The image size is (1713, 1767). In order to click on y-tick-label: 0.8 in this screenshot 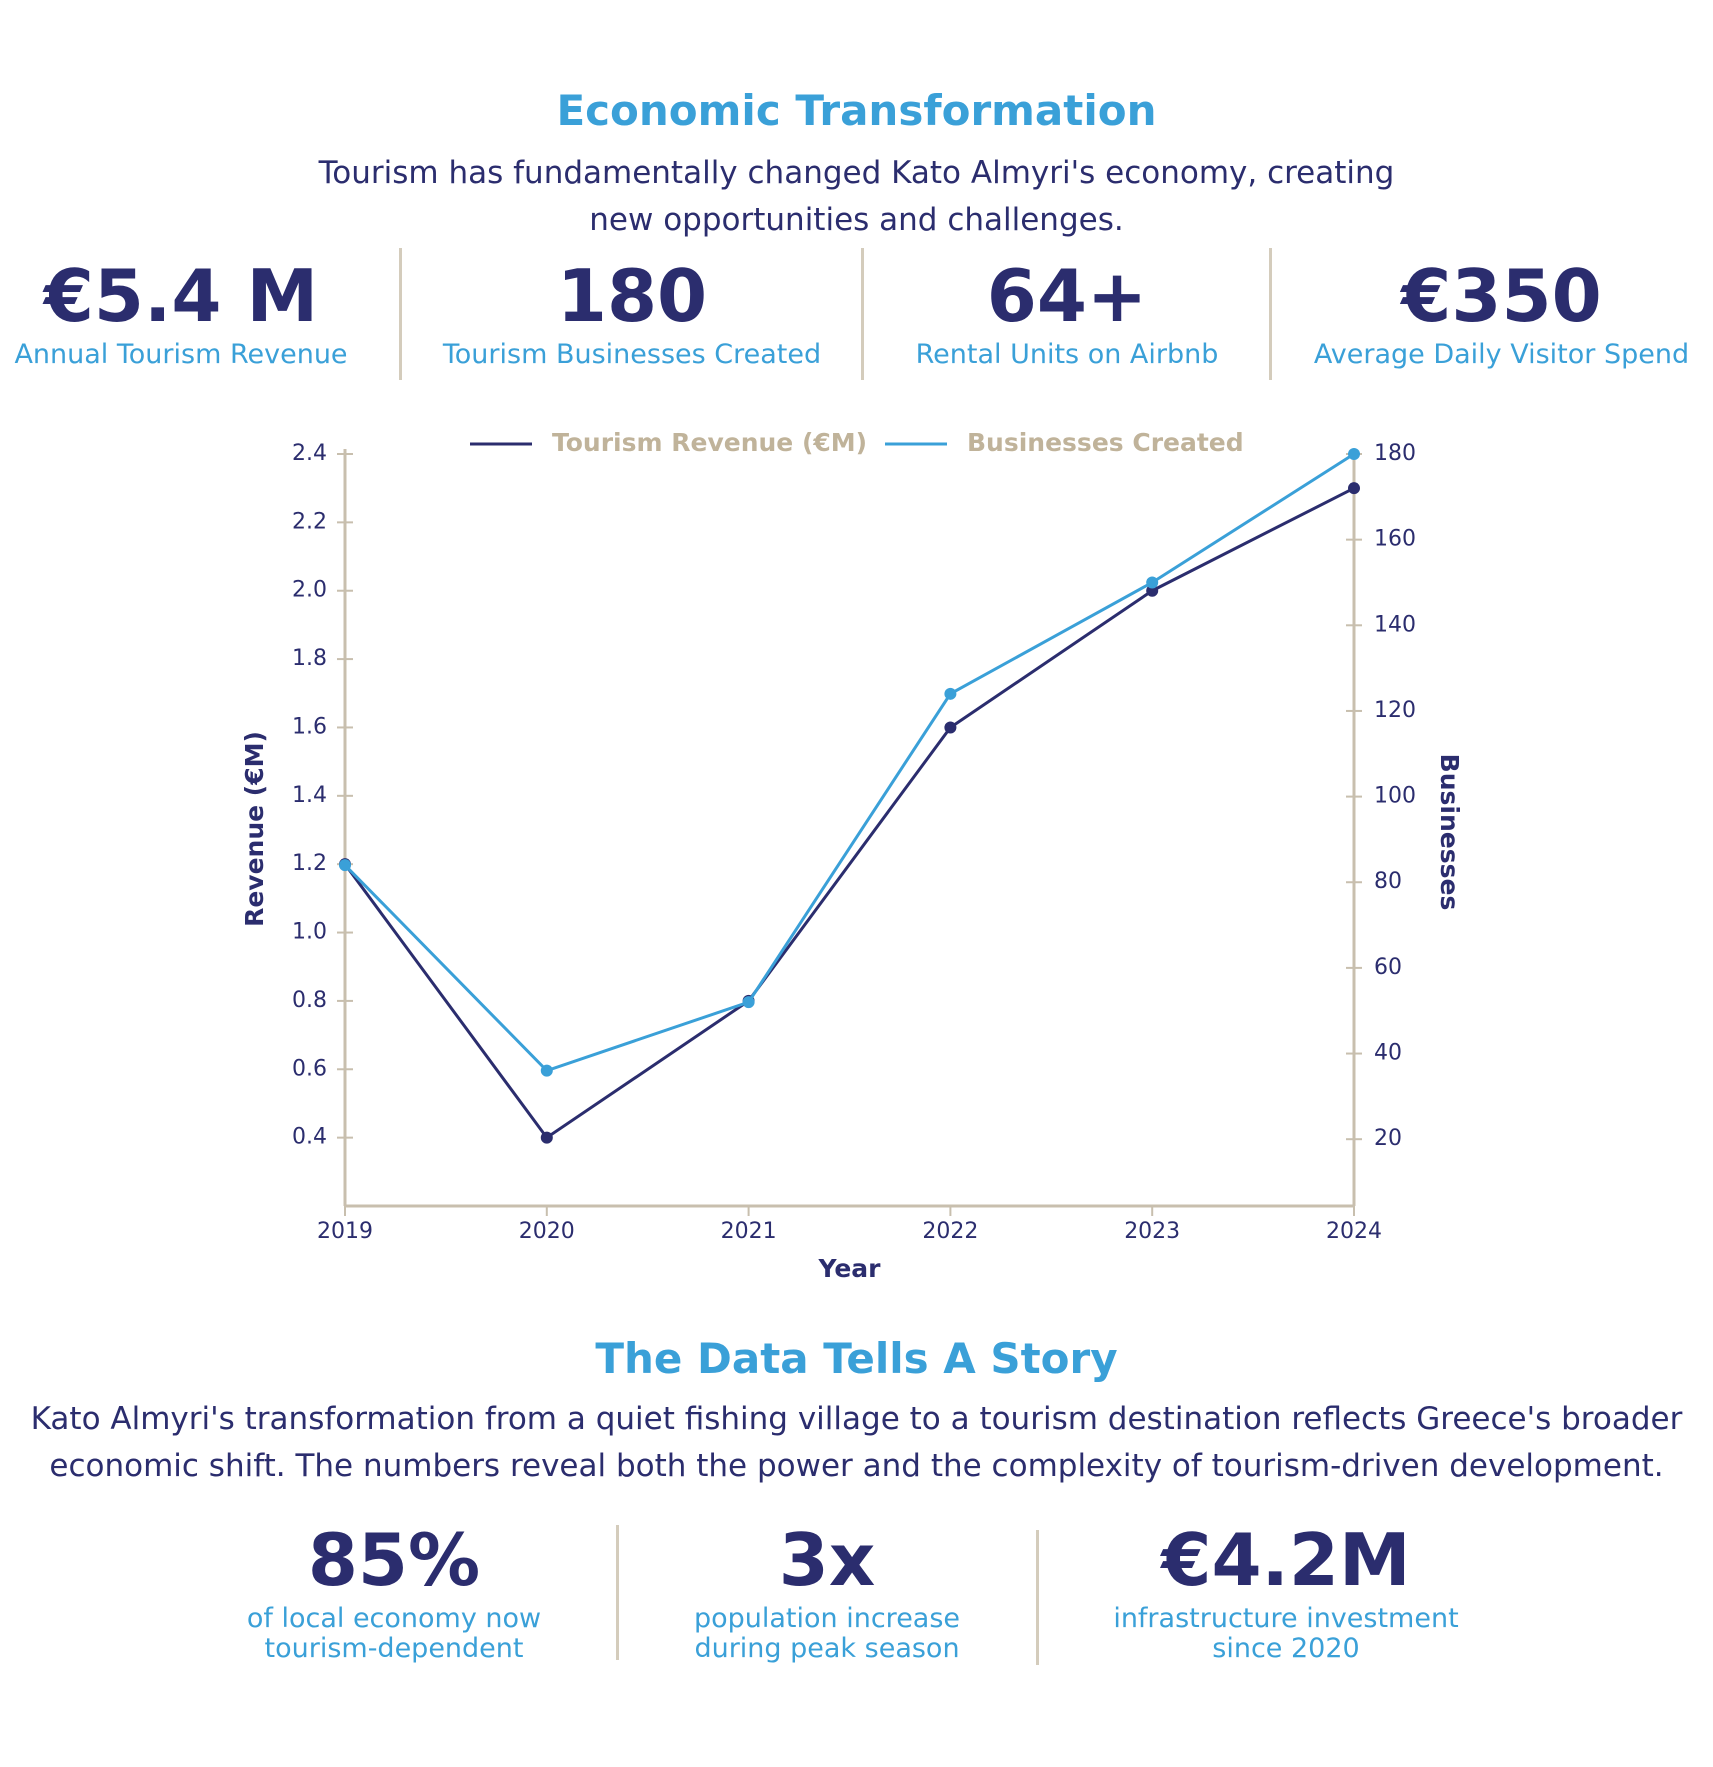, I will do `click(309, 1000)`.